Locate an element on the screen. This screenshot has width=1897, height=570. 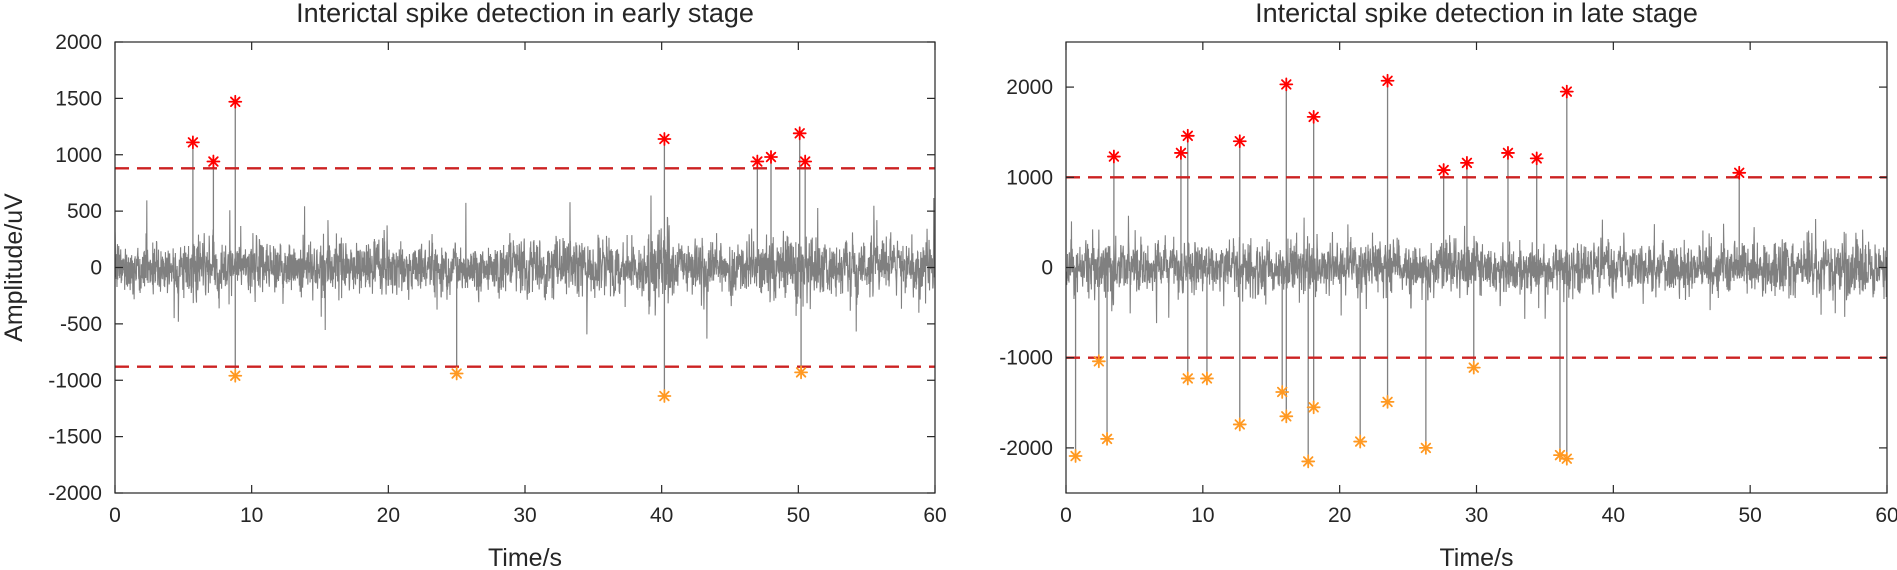
y-tick-label: -1500 is located at coordinates (75, 437).